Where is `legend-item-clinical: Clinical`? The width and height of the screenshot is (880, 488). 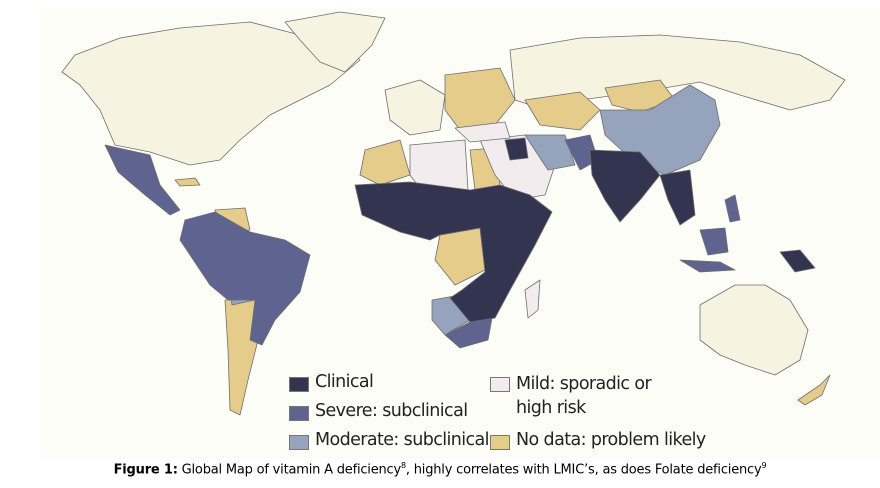 legend-item-clinical: Clinical is located at coordinates (331, 382).